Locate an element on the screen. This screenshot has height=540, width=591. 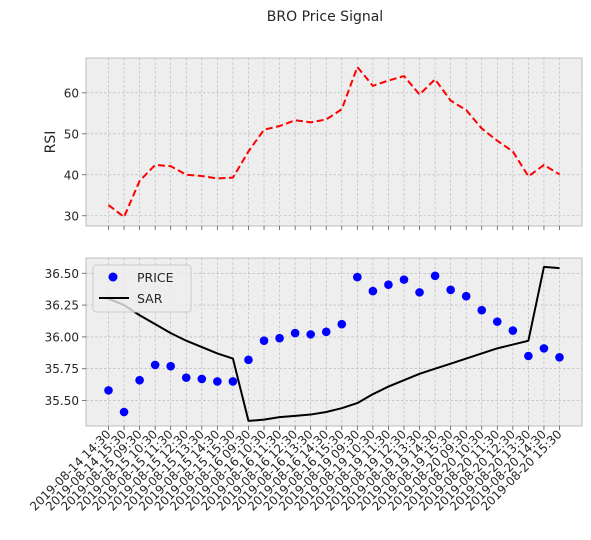
rsi-y-tick-label: 50 is located at coordinates (71, 134).